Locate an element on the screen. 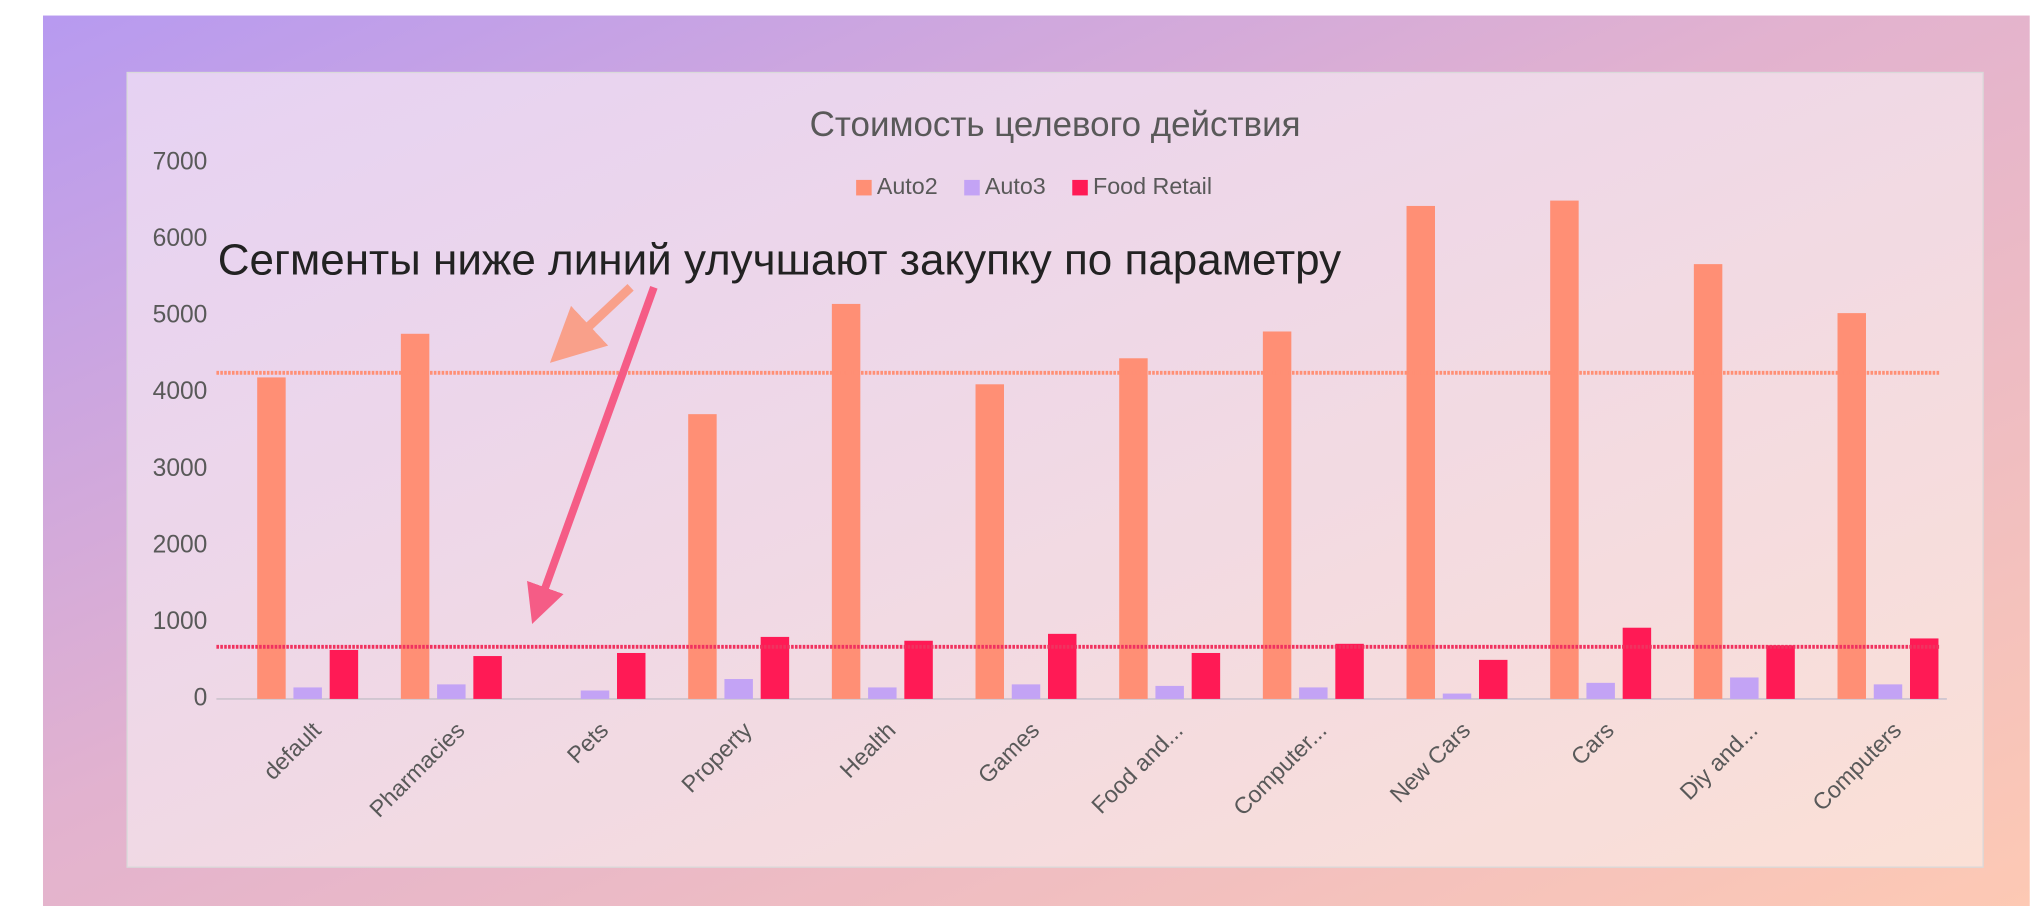 Image resolution: width=2030 pixels, height=906 pixels. y-tick-label: 2000 is located at coordinates (180, 544).